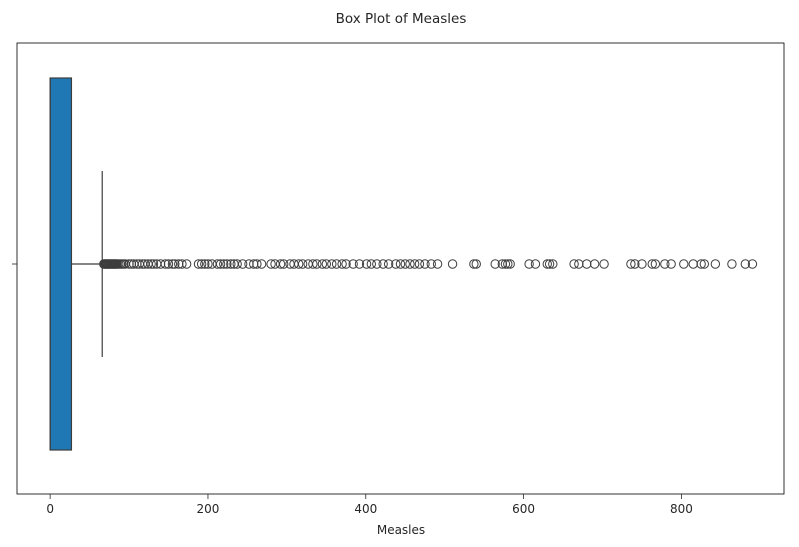 This screenshot has height=547, width=799. I want to click on x-axis-label: Measles, so click(401, 530).